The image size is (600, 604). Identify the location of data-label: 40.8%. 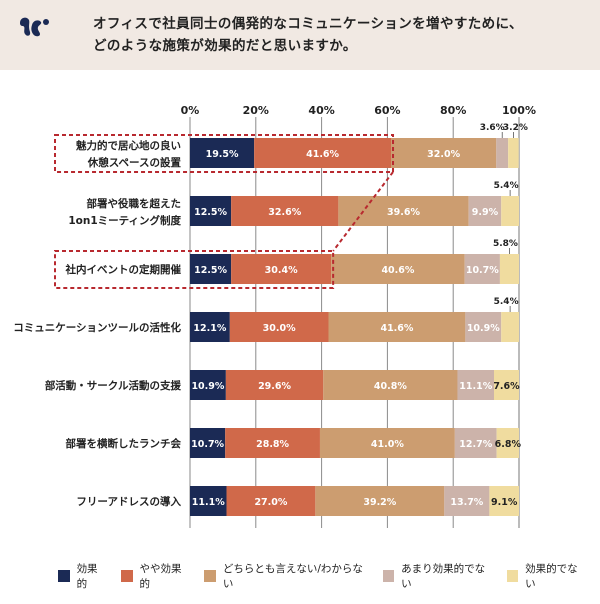
(390, 386).